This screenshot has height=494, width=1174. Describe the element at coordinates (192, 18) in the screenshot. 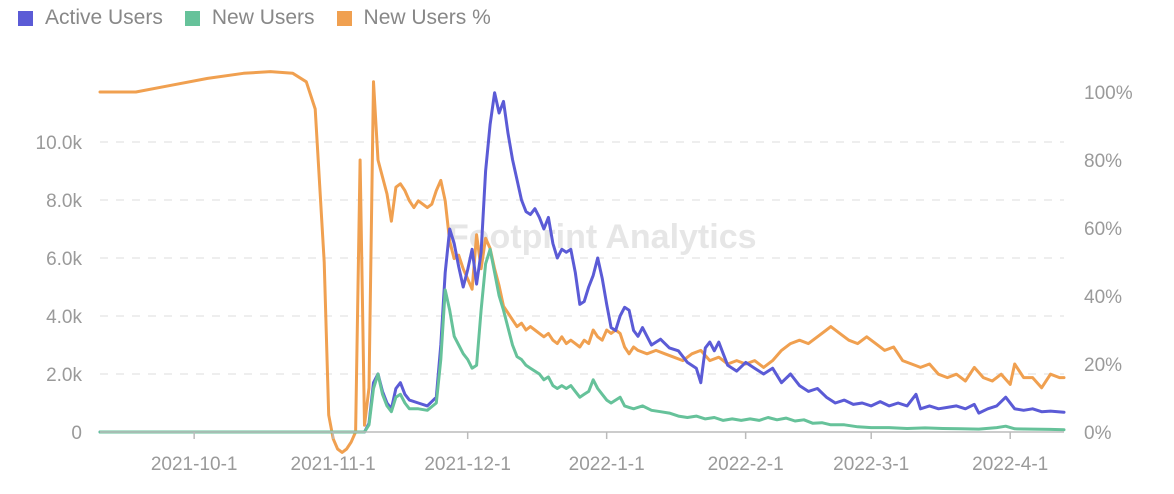

I see `legend-swatch-new-users` at that location.